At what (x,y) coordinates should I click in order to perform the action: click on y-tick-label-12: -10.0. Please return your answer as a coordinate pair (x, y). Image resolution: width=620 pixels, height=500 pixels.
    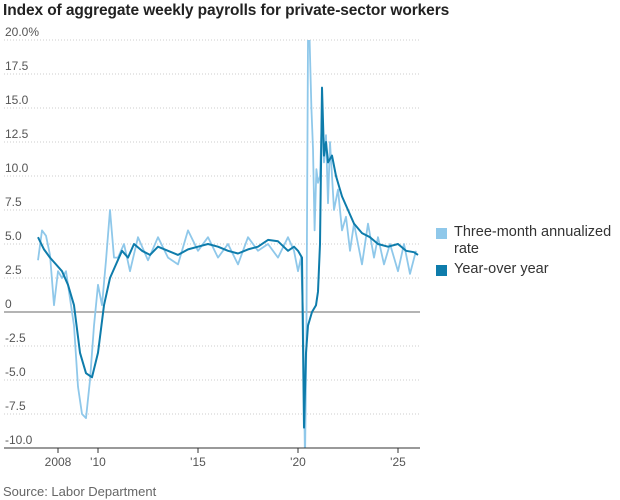
    Looking at the image, I should click on (19, 440).